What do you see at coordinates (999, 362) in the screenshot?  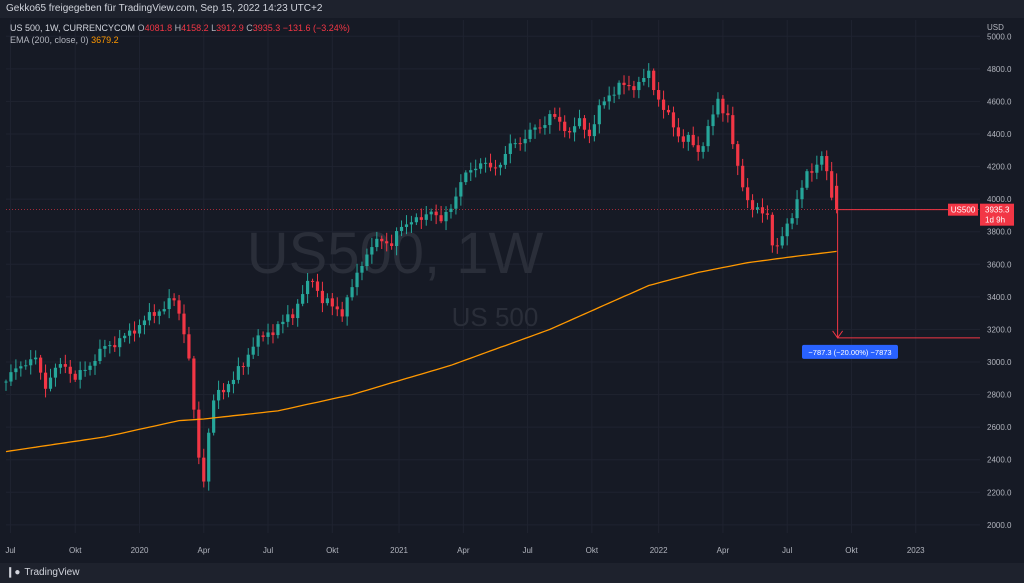 I see `y-tick-label: 3000.0` at bounding box center [999, 362].